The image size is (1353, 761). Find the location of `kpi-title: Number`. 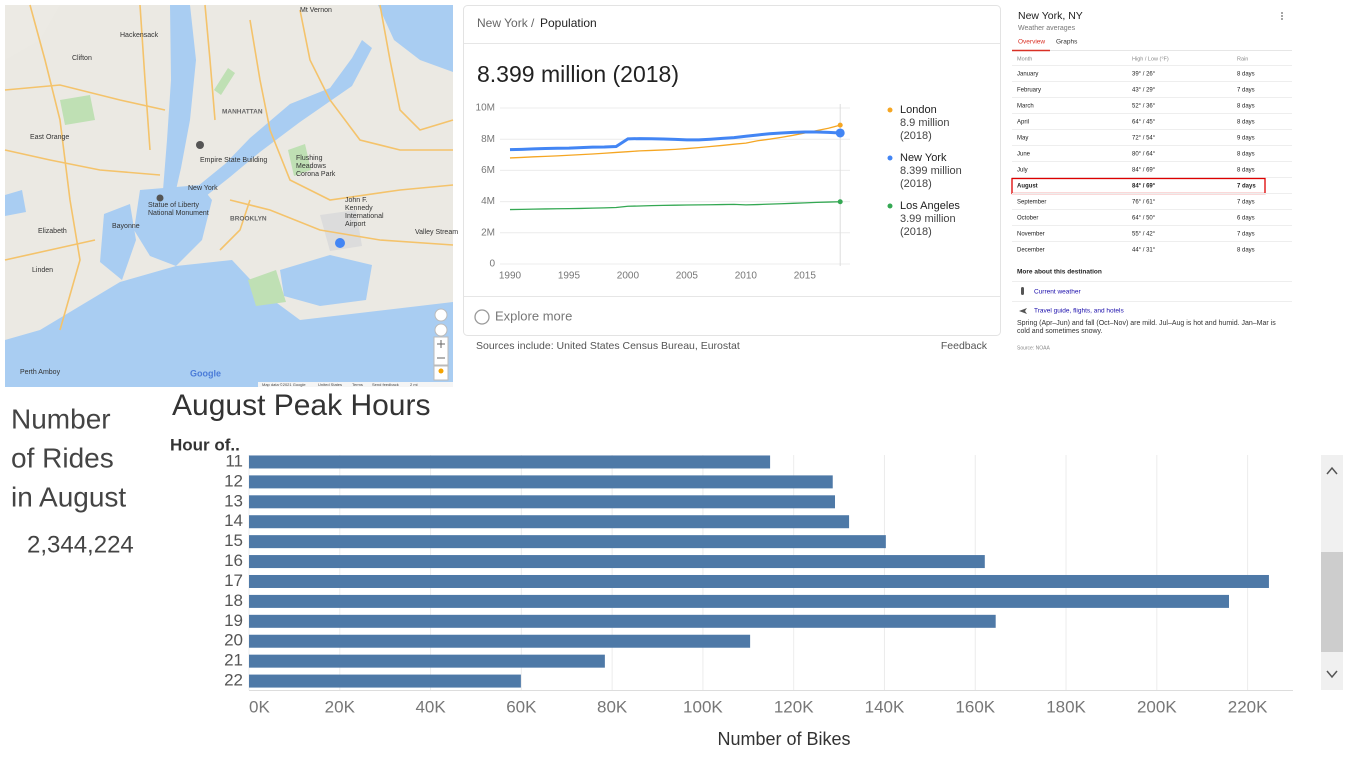

kpi-title: Number is located at coordinates (61, 418).